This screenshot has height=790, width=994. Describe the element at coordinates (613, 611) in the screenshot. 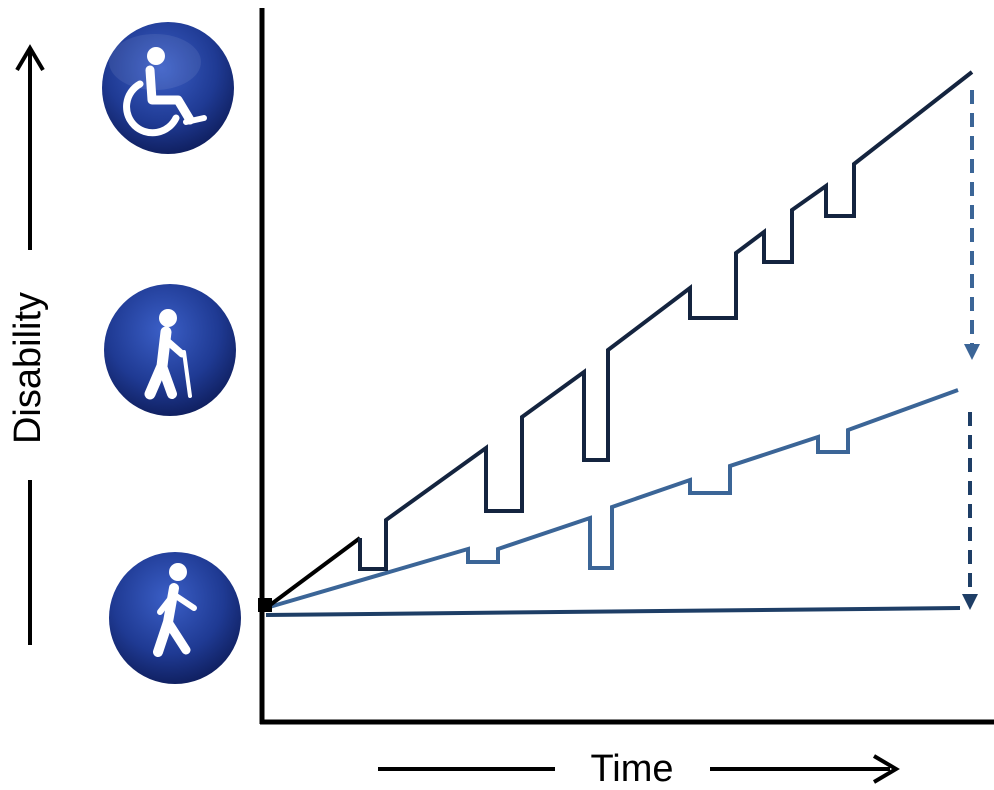

I see `baseline-trajectory-line` at that location.